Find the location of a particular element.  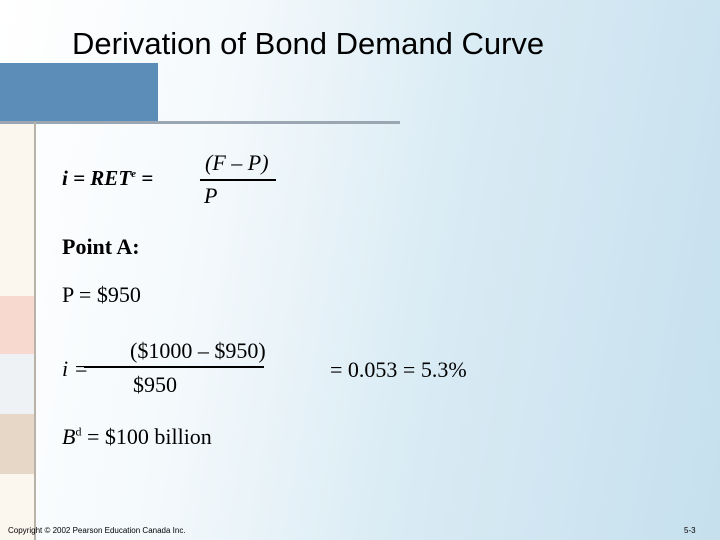

fraction-bar is located at coordinates (238, 180).